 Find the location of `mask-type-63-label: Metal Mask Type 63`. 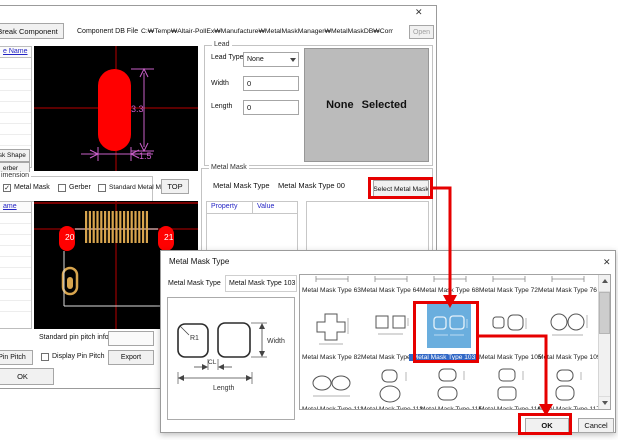

mask-type-63-label: Metal Mask Type 63 is located at coordinates (331, 290).